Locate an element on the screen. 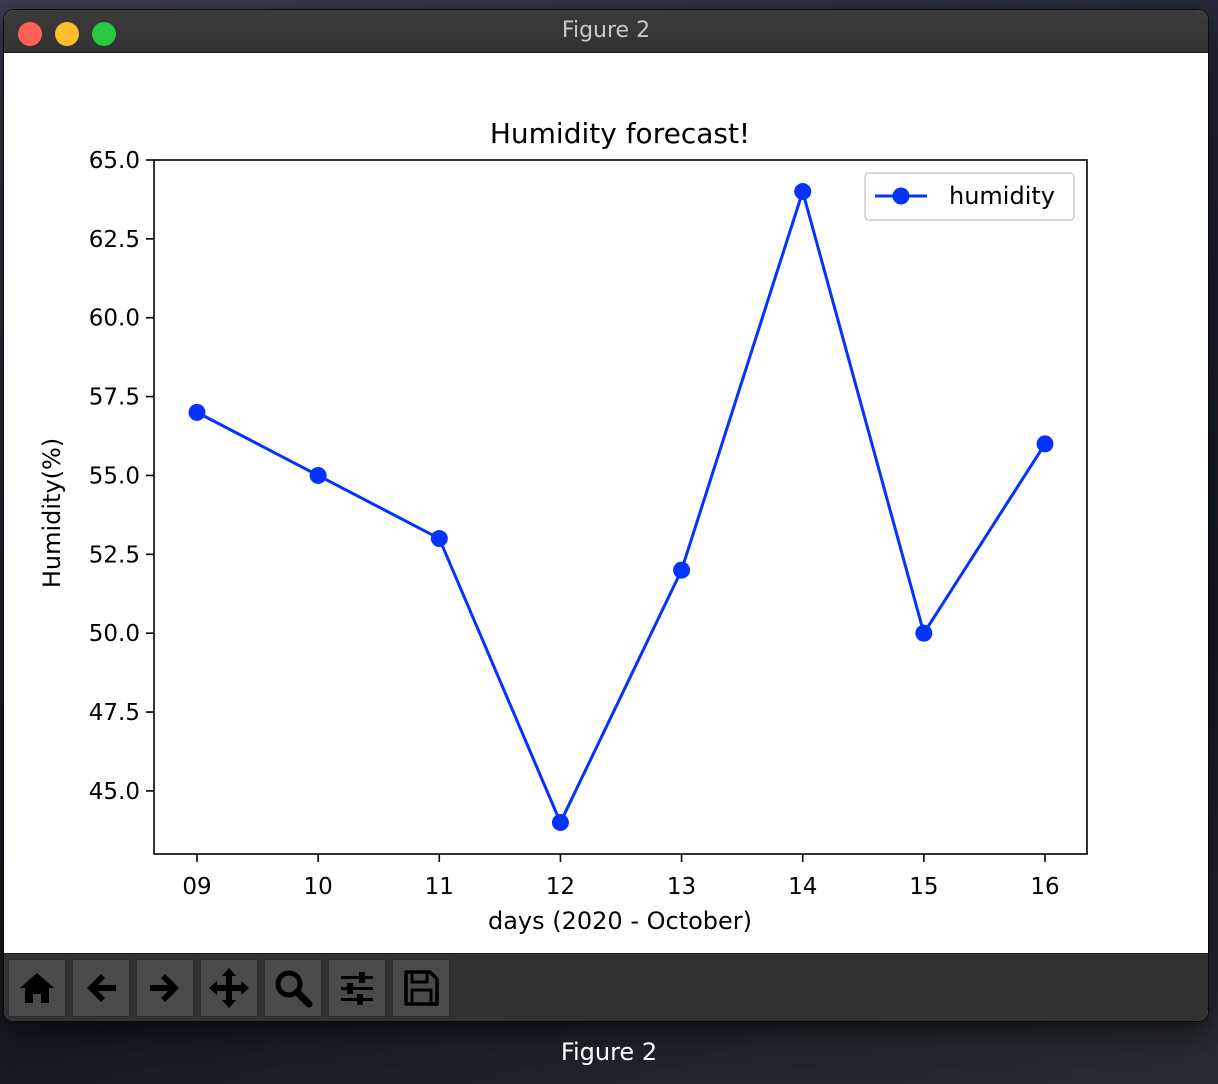 The image size is (1218, 1084). pan-move-icon is located at coordinates (229, 988).